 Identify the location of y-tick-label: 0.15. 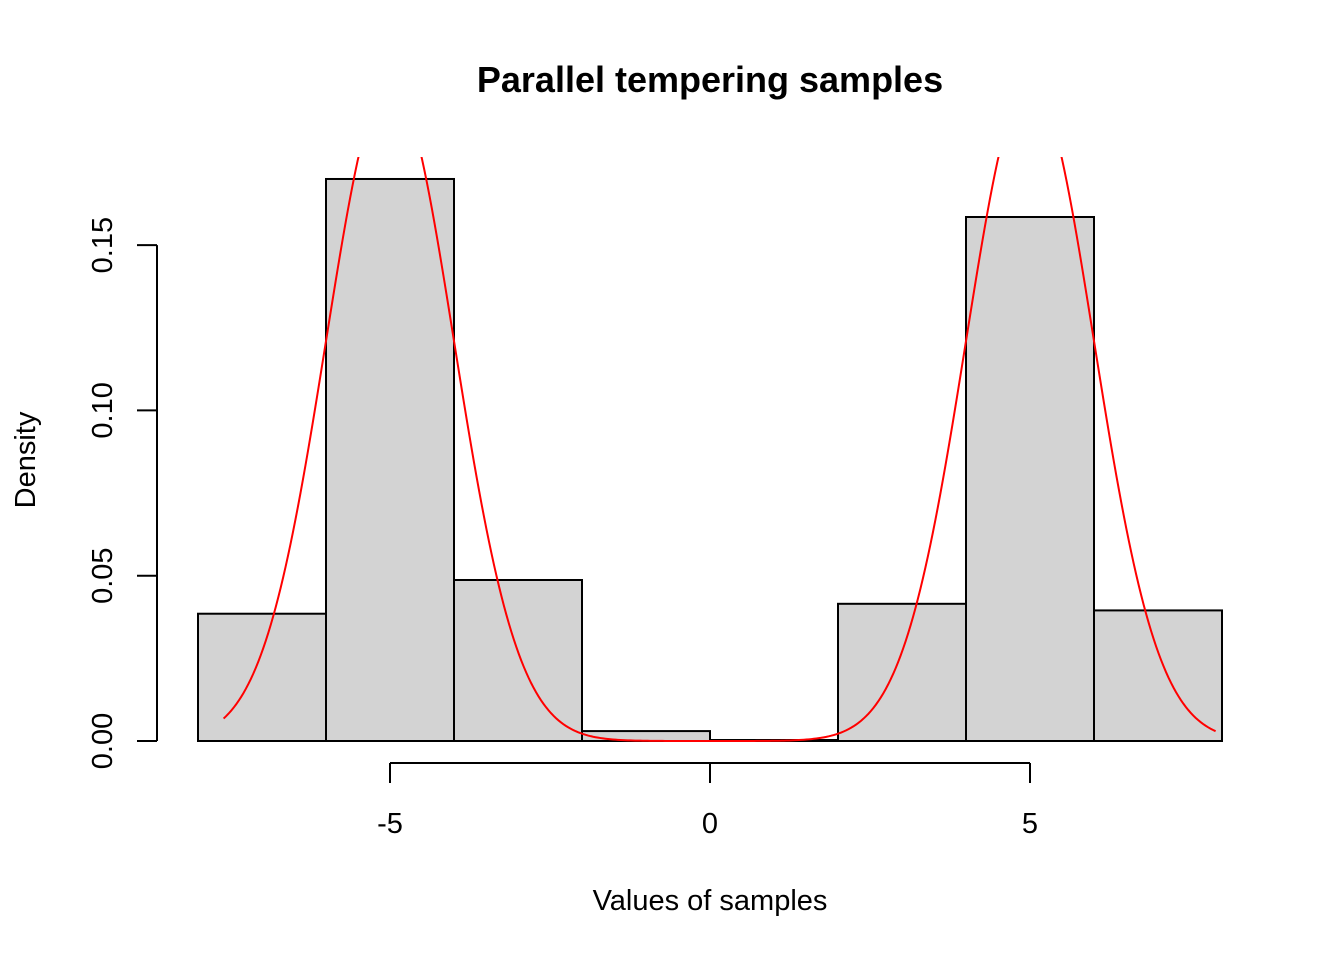
(103, 245).